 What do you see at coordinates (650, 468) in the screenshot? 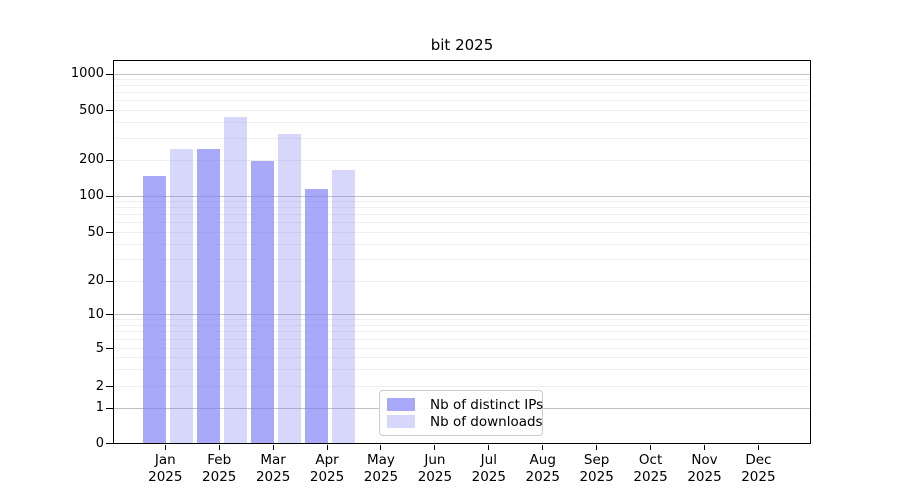
I see `x-tick-label: Oct 2025` at bounding box center [650, 468].